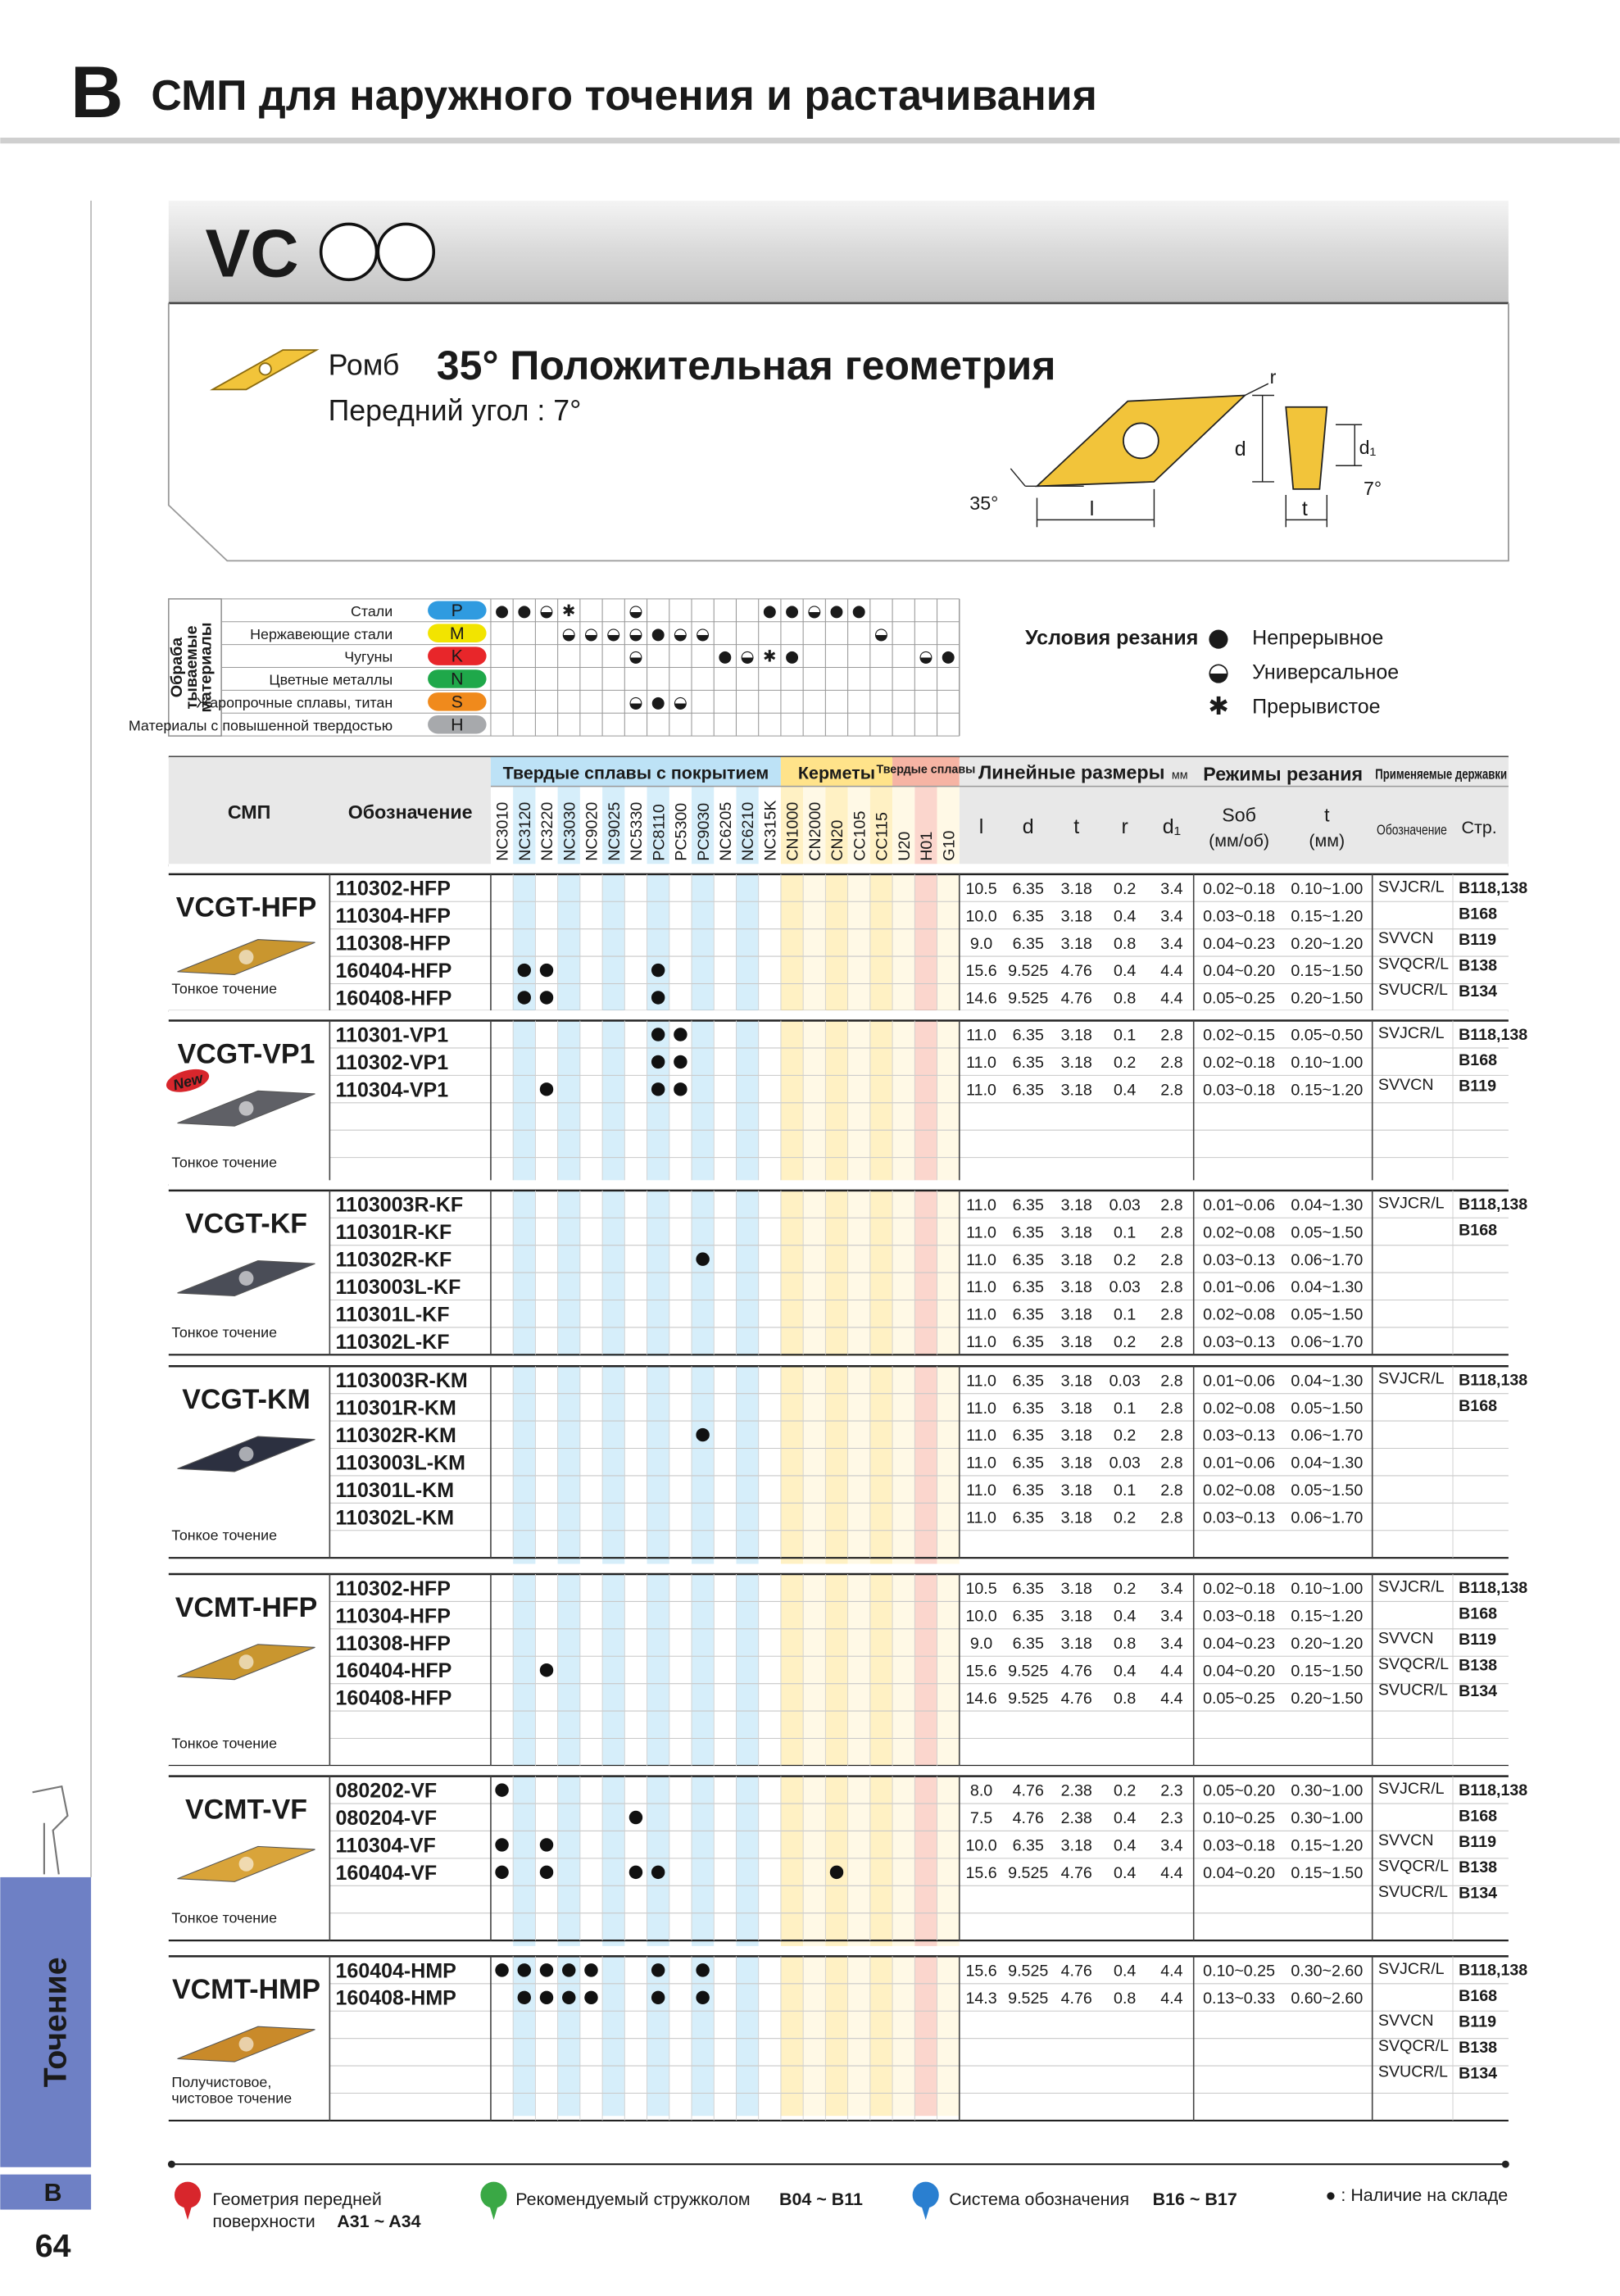 This screenshot has width=1620, height=2296. What do you see at coordinates (1239, 815) in the screenshot?
I see `cutting-label: Sоб` at bounding box center [1239, 815].